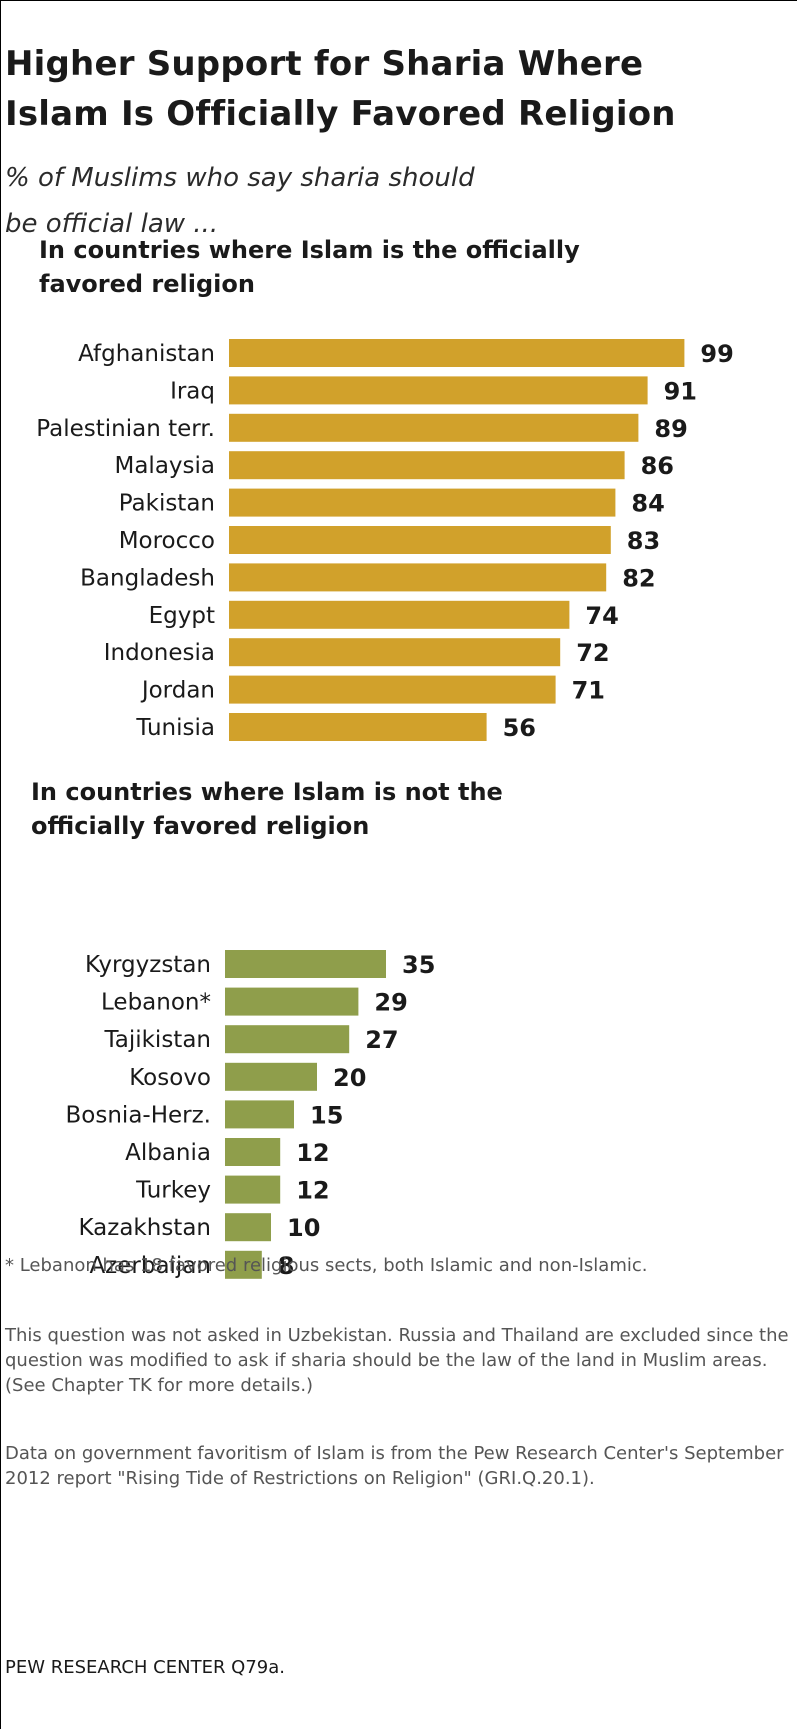 This screenshot has width=800, height=1729. What do you see at coordinates (519, 728) in the screenshot?
I see `value-label: 56` at bounding box center [519, 728].